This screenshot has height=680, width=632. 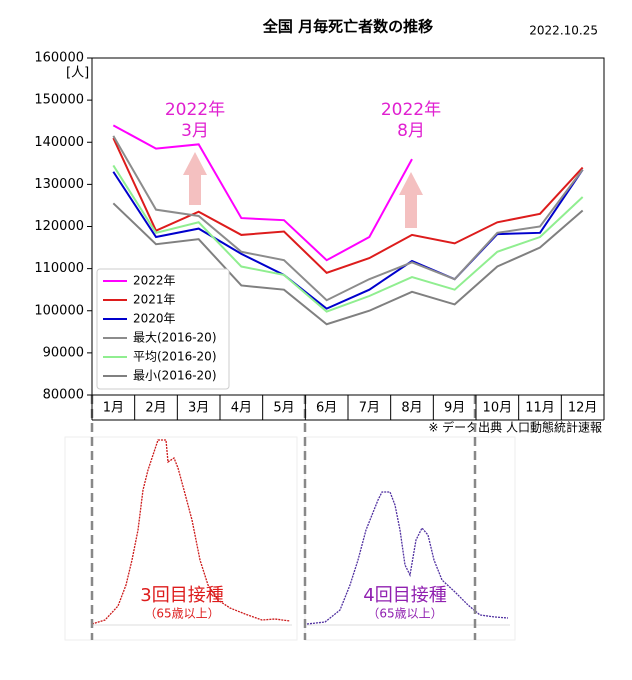 What do you see at coordinates (155, 408) in the screenshot?
I see `x-tick-label: 2月` at bounding box center [155, 408].